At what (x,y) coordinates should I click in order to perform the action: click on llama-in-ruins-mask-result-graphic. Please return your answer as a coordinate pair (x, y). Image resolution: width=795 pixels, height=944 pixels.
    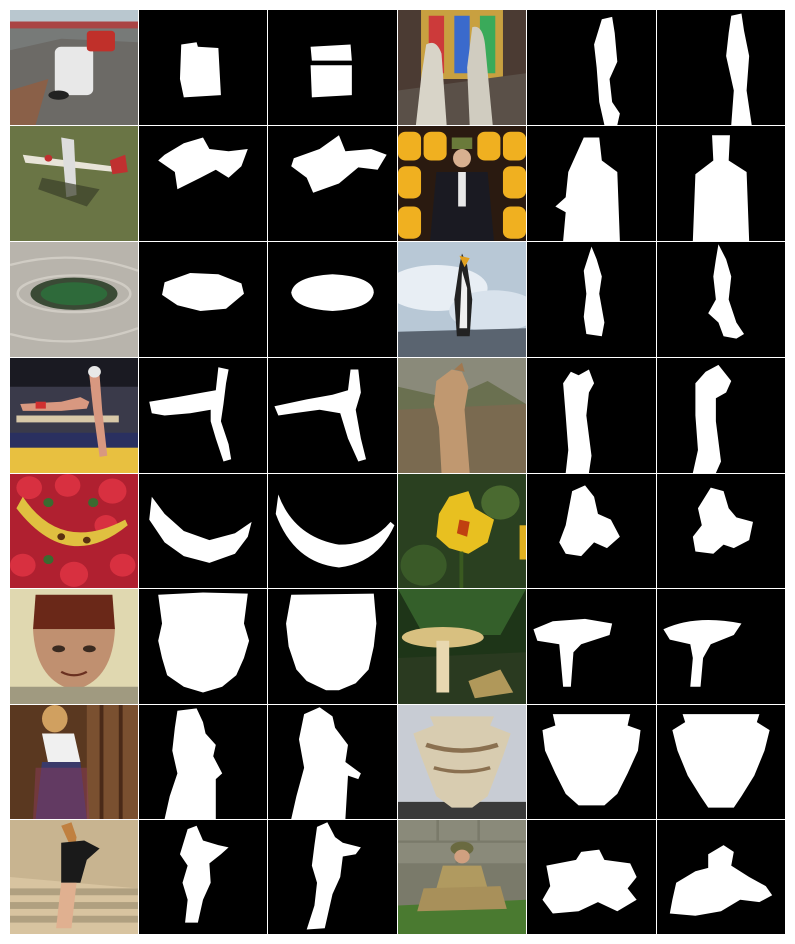
    Looking at the image, I should click on (591, 415).